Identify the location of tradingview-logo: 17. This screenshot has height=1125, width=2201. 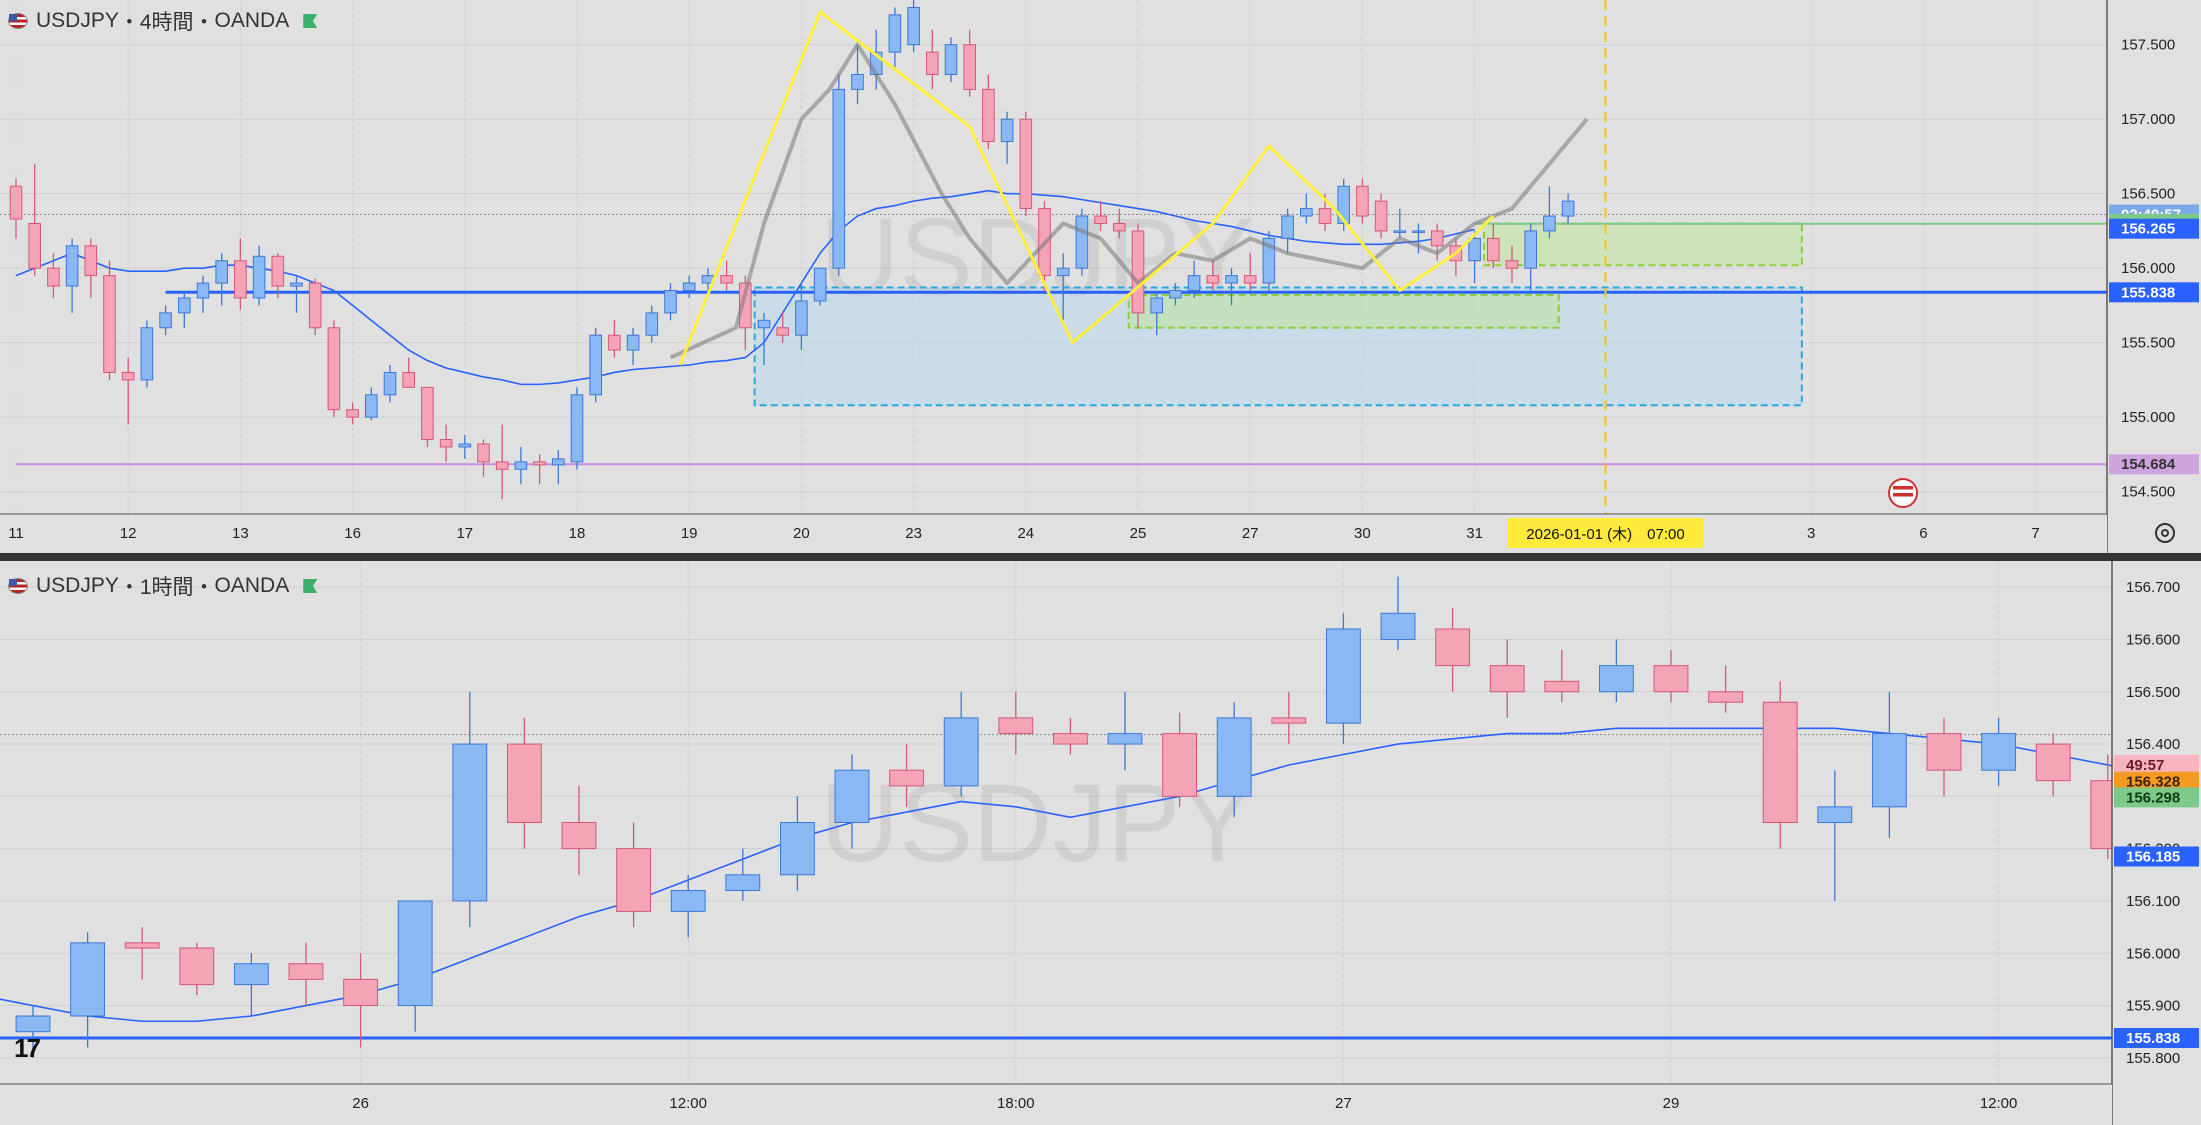
(27, 1048).